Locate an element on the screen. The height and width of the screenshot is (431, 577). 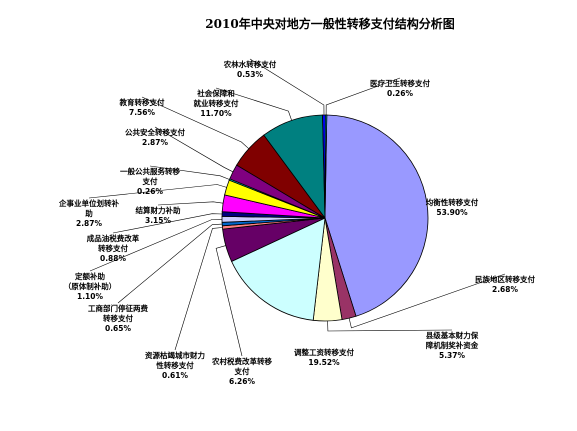
chart-title: 2010年中央对地方一般性转移支付结构分析图 is located at coordinates (329, 23).